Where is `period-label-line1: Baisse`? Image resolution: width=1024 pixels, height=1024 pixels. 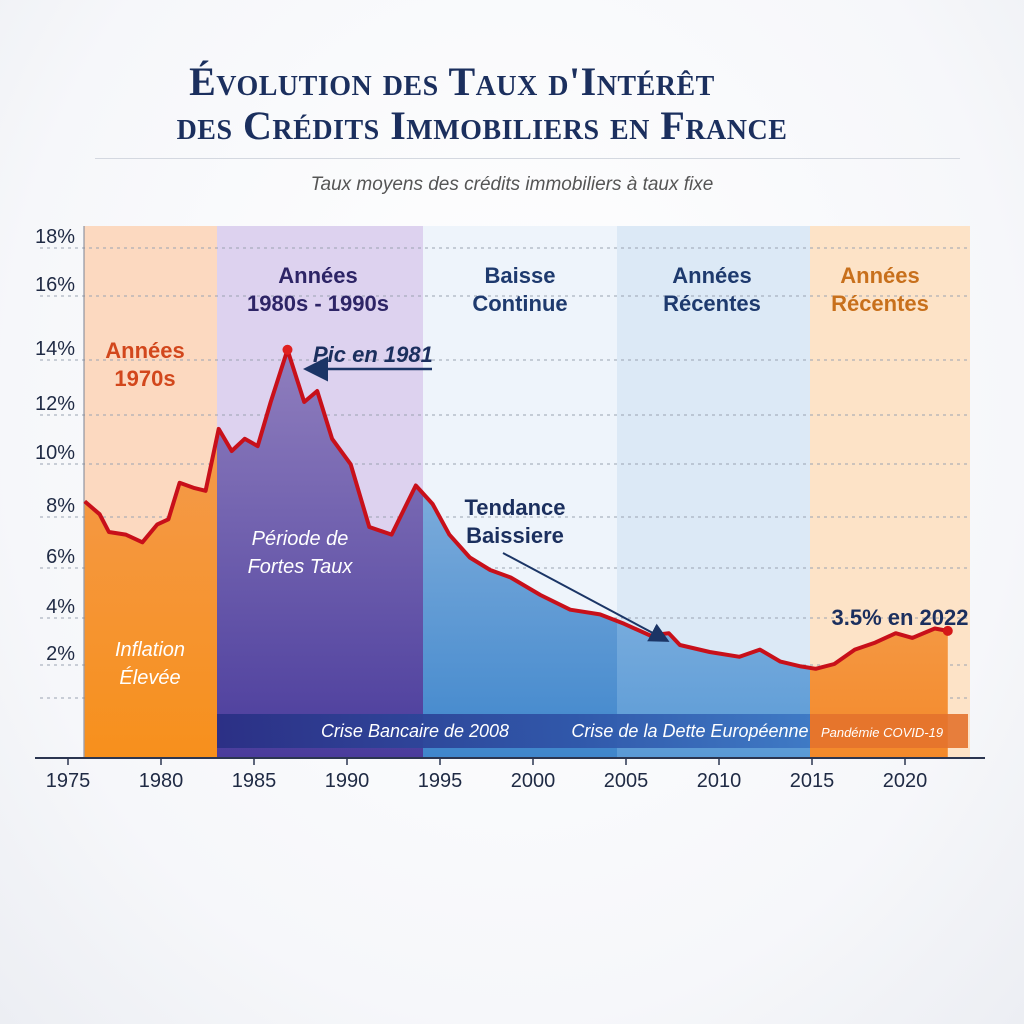 period-label-line1: Baisse is located at coordinates (520, 275).